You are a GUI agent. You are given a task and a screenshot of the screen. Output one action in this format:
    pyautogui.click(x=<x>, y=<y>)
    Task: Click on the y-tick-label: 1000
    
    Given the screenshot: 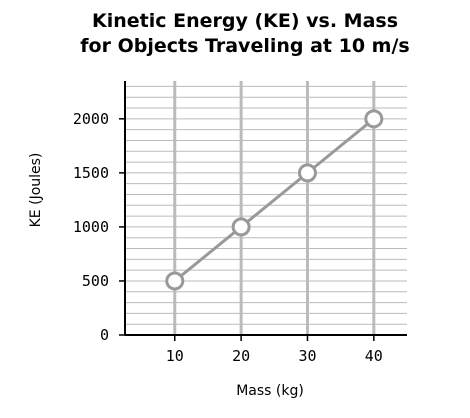 What is the action you would take?
    pyautogui.click(x=91, y=227)
    